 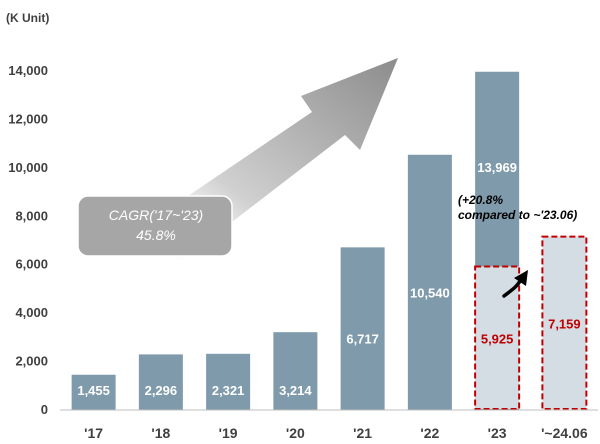 What do you see at coordinates (480, 200) in the screenshot?
I see `growth-note-line1: (+20.8%` at bounding box center [480, 200].